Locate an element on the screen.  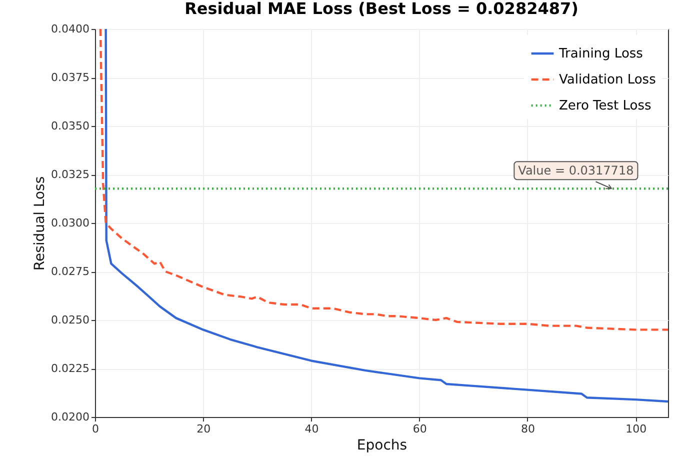
x-tick-label: 40 is located at coordinates (311, 429).